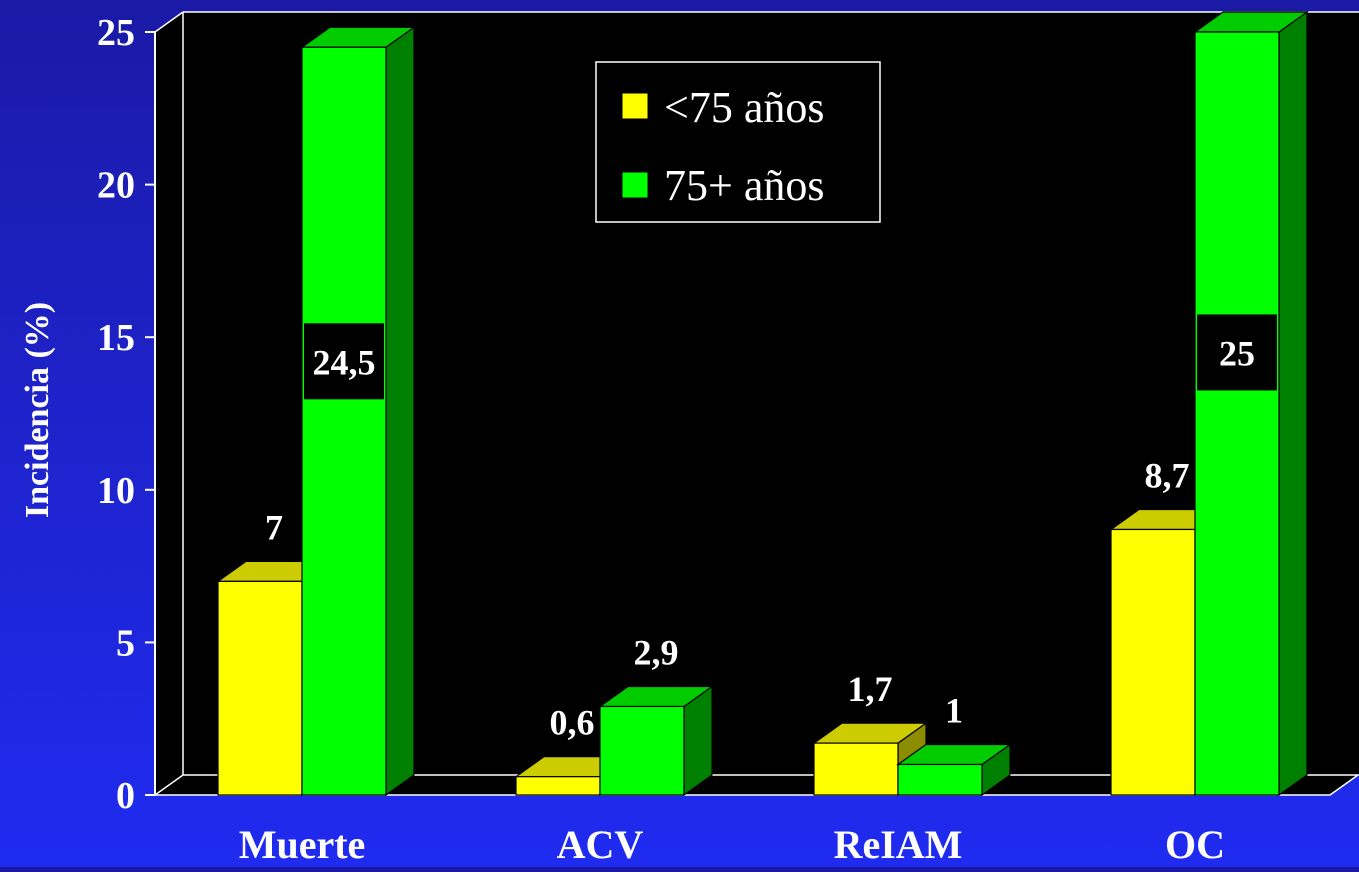 The image size is (1359, 872). Describe the element at coordinates (169, 22) in the screenshot. I see `y-axis-top-edge` at that location.